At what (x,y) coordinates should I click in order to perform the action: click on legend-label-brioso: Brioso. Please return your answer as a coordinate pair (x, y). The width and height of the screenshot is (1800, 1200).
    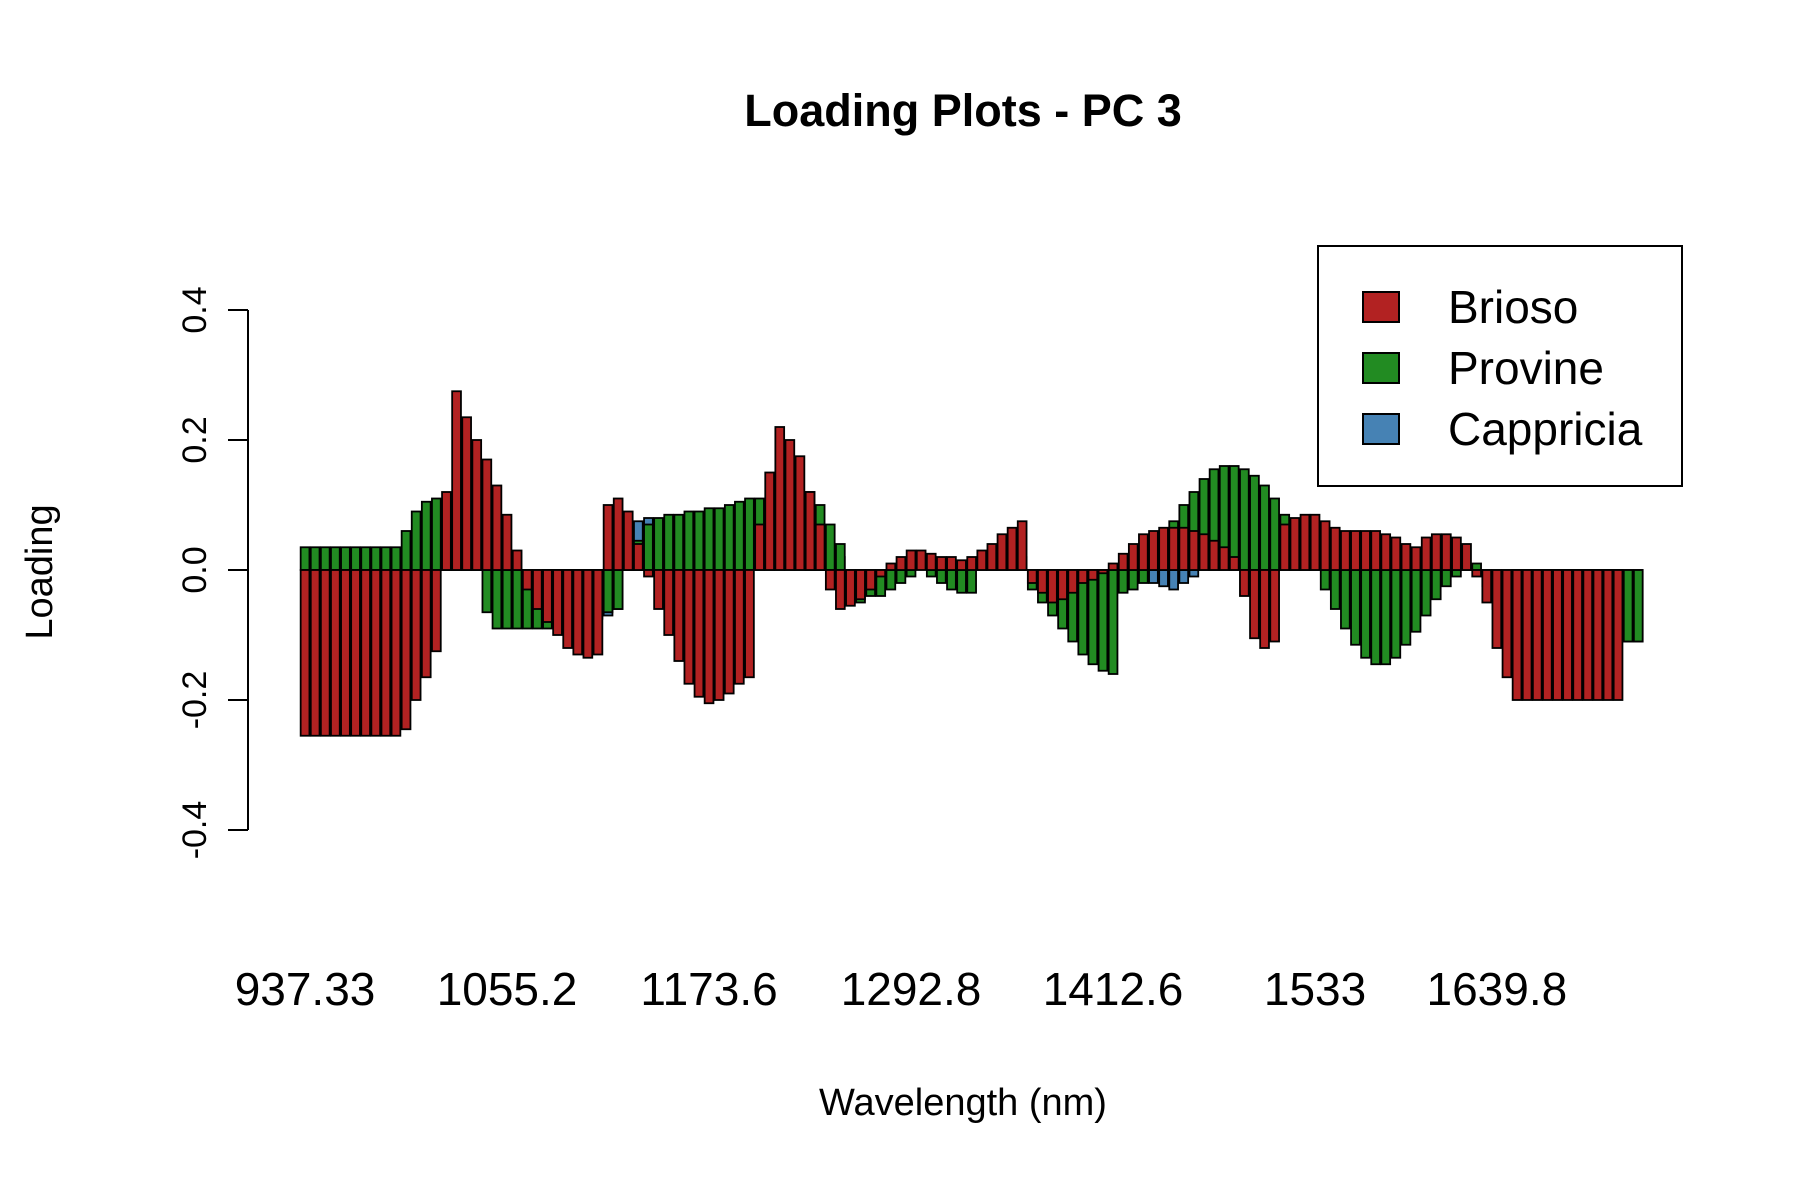
    Looking at the image, I should click on (1513, 307).